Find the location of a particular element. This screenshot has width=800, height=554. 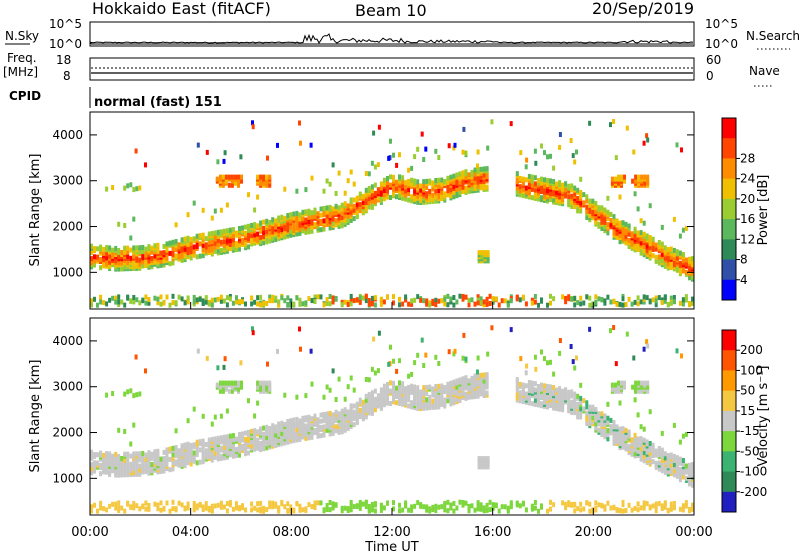

nave-tick-bottom: 0 is located at coordinates (710, 76).